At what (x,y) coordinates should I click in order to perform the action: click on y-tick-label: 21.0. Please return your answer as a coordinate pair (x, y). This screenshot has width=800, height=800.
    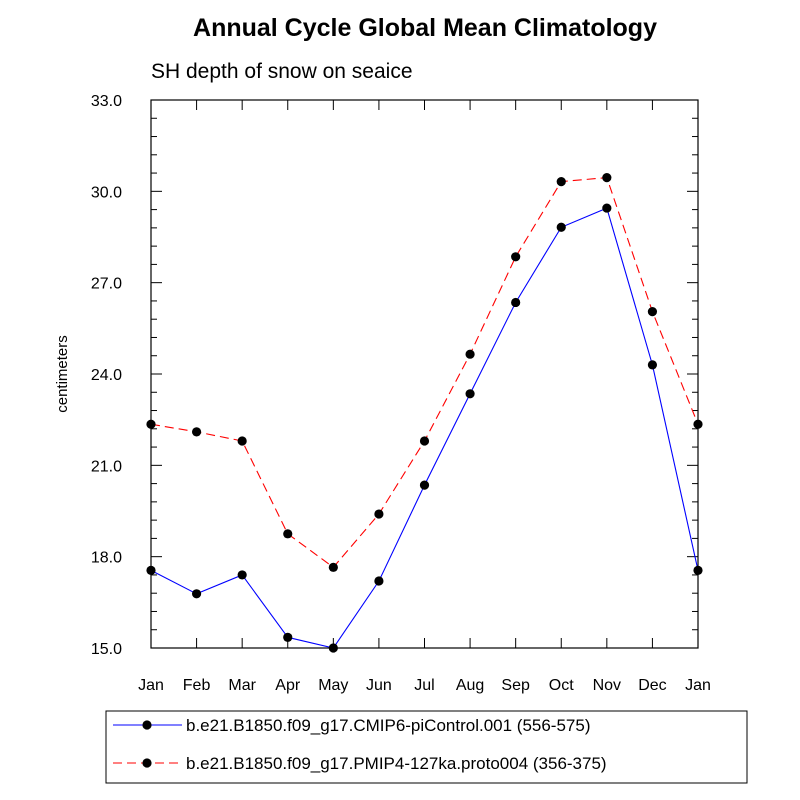
    Looking at the image, I should click on (106, 466).